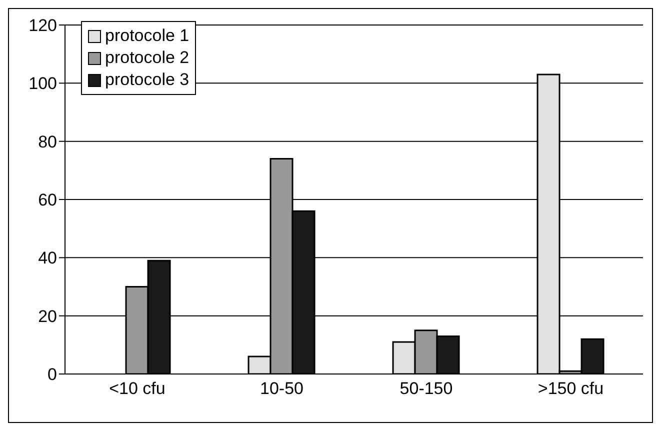 The height and width of the screenshot is (437, 663). Describe the element at coordinates (42, 26) in the screenshot. I see `y-tick-label: 120` at that location.